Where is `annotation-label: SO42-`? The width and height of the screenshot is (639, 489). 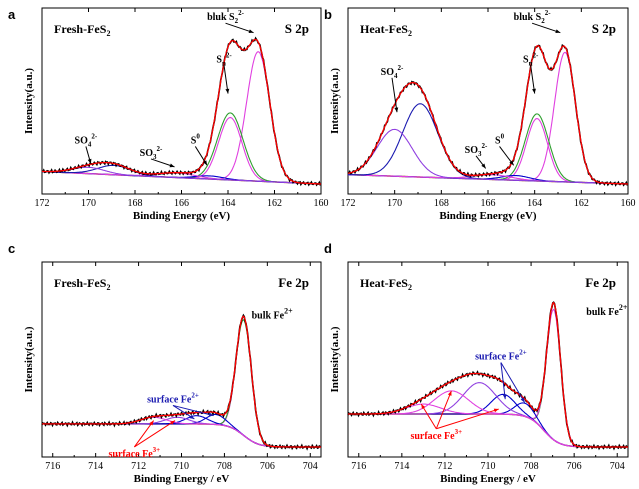
annotation-label: SO42- is located at coordinates (392, 72).